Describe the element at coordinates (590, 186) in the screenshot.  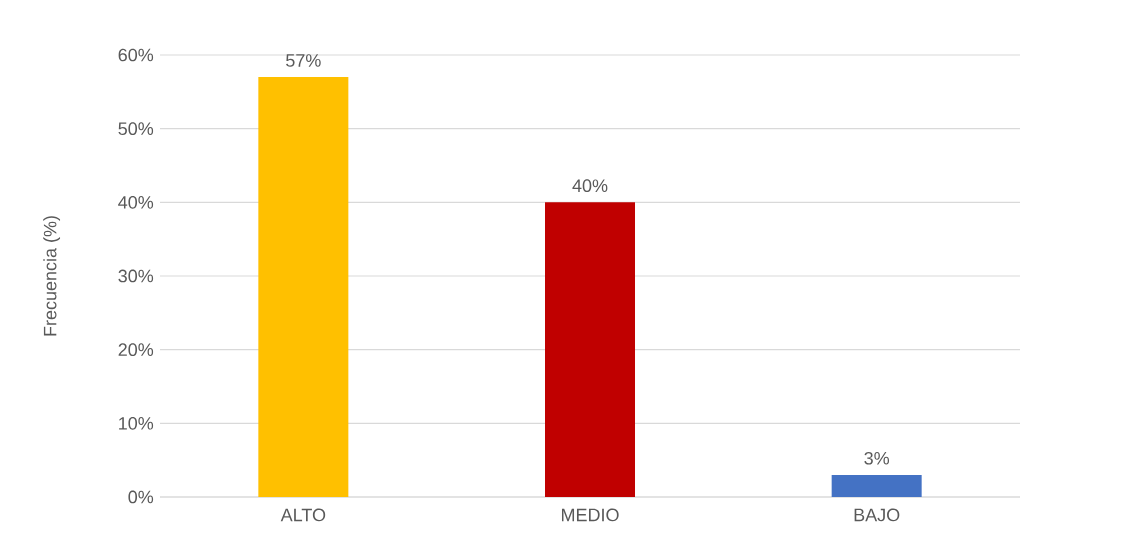
I see `data-label: 40%` at that location.